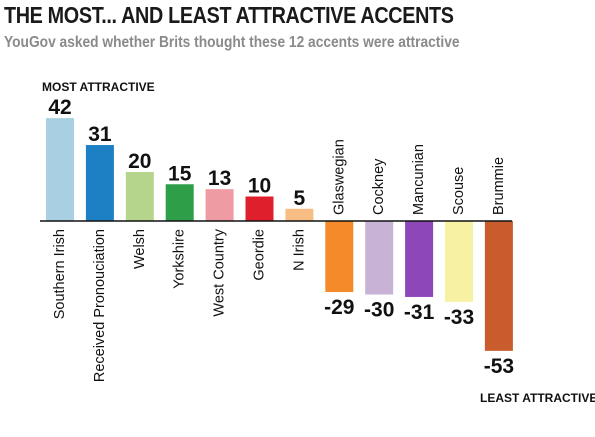  I want to click on category-label-2: Welsh, so click(140, 249).